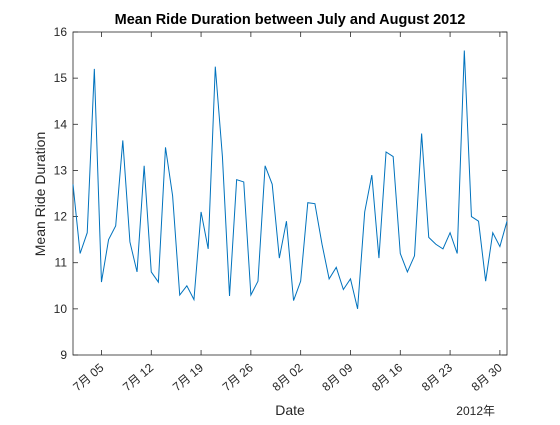 The image size is (560, 425). Describe the element at coordinates (61, 124) in the screenshot. I see `y-tick-label: 14` at that location.